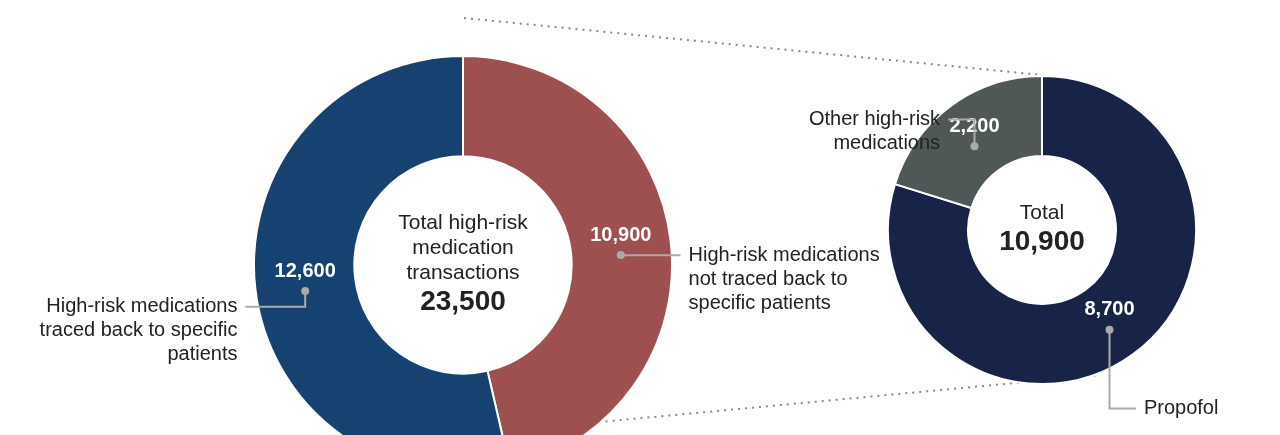 The height and width of the screenshot is (435, 1280). I want to click on slice-label: High-risk medications not traced back to specific patients, so click(784, 277).